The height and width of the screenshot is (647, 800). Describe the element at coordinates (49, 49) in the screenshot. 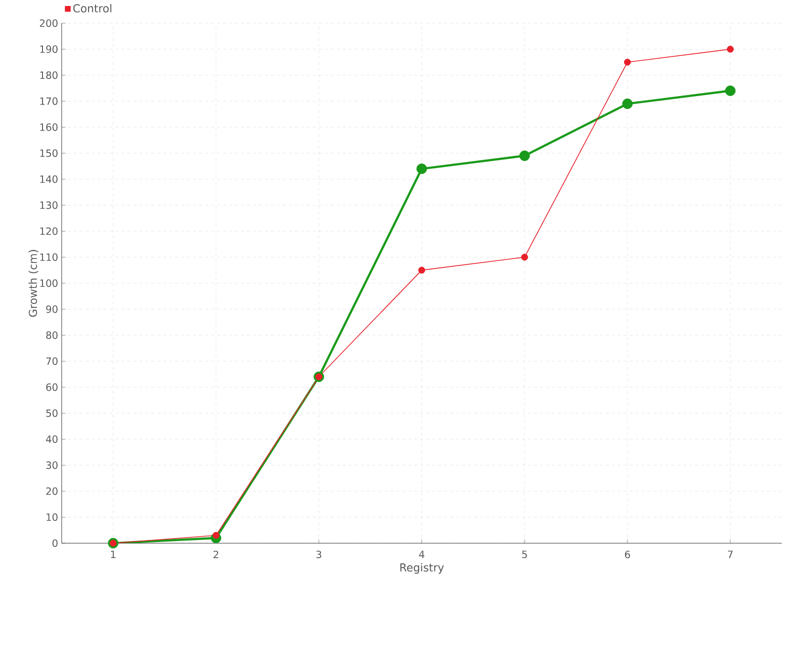

I see `y-tick-label: 190` at that location.